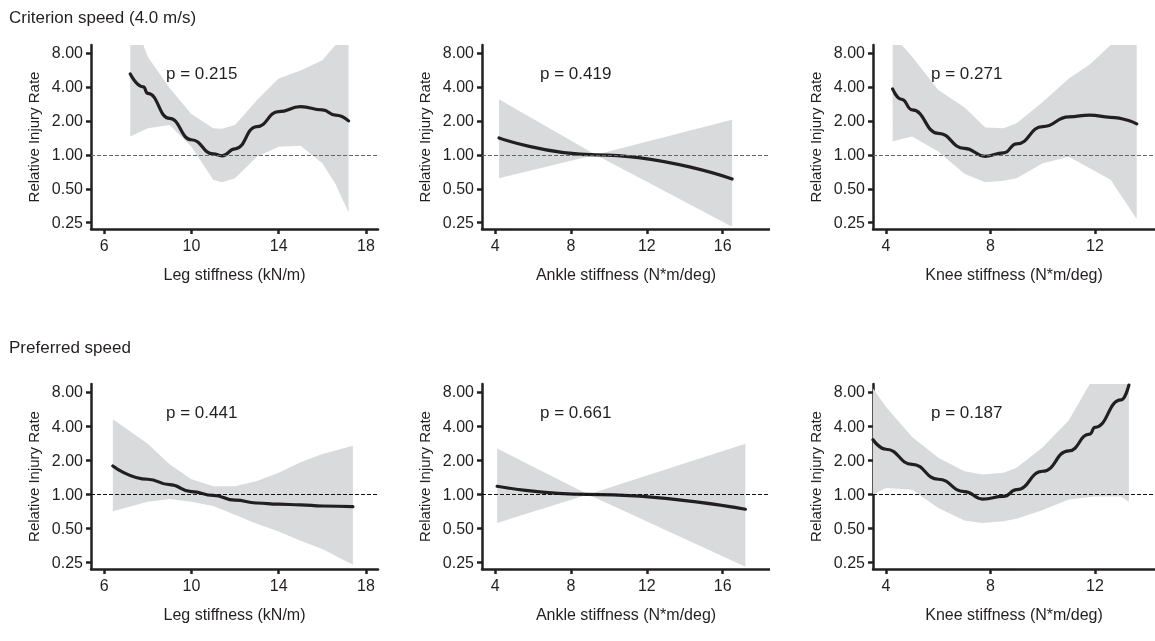 Image resolution: width=1155 pixels, height=641 pixels. What do you see at coordinates (576, 412) in the screenshot?
I see `annotation: p = 0.661` at bounding box center [576, 412].